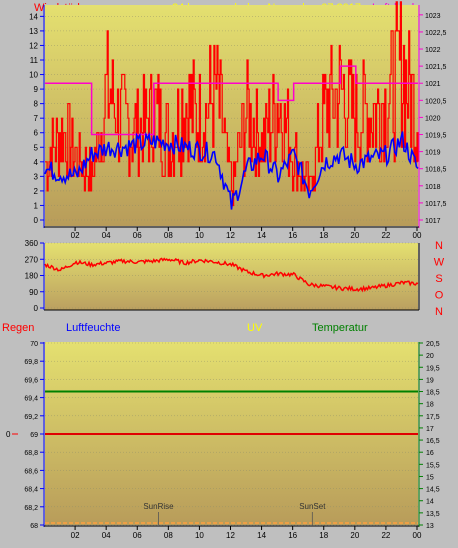 The image size is (458, 548). Describe the element at coordinates (31, 362) in the screenshot. I see `humidity-y-tick-label: 69,8` at that location.